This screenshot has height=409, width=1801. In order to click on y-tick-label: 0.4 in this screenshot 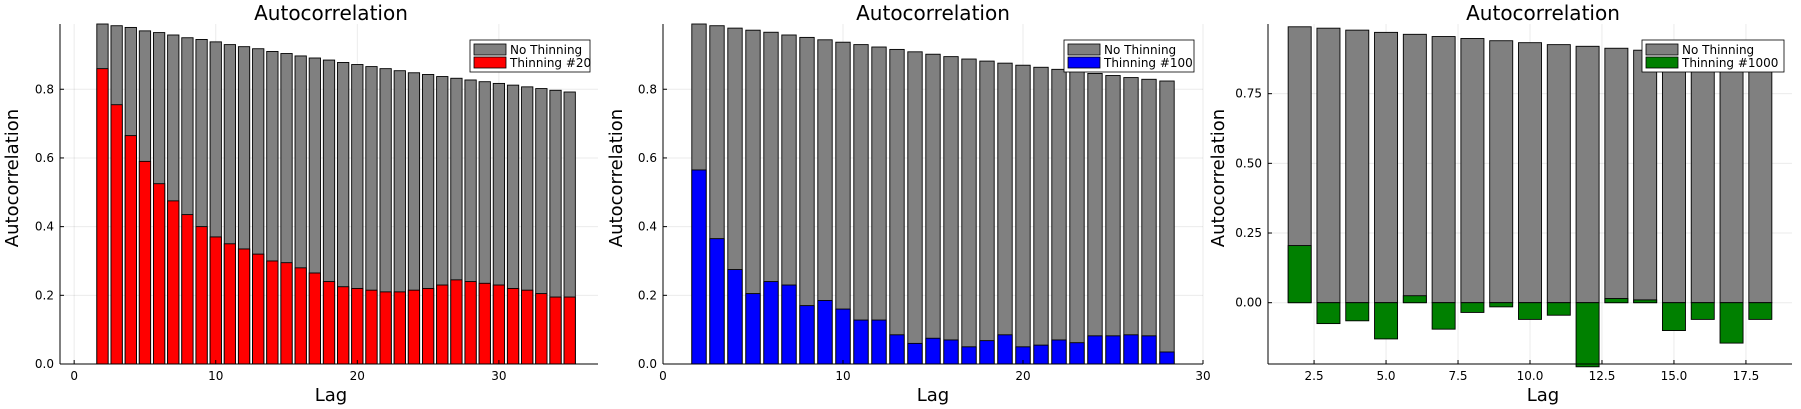, I will do `click(647, 227)`.